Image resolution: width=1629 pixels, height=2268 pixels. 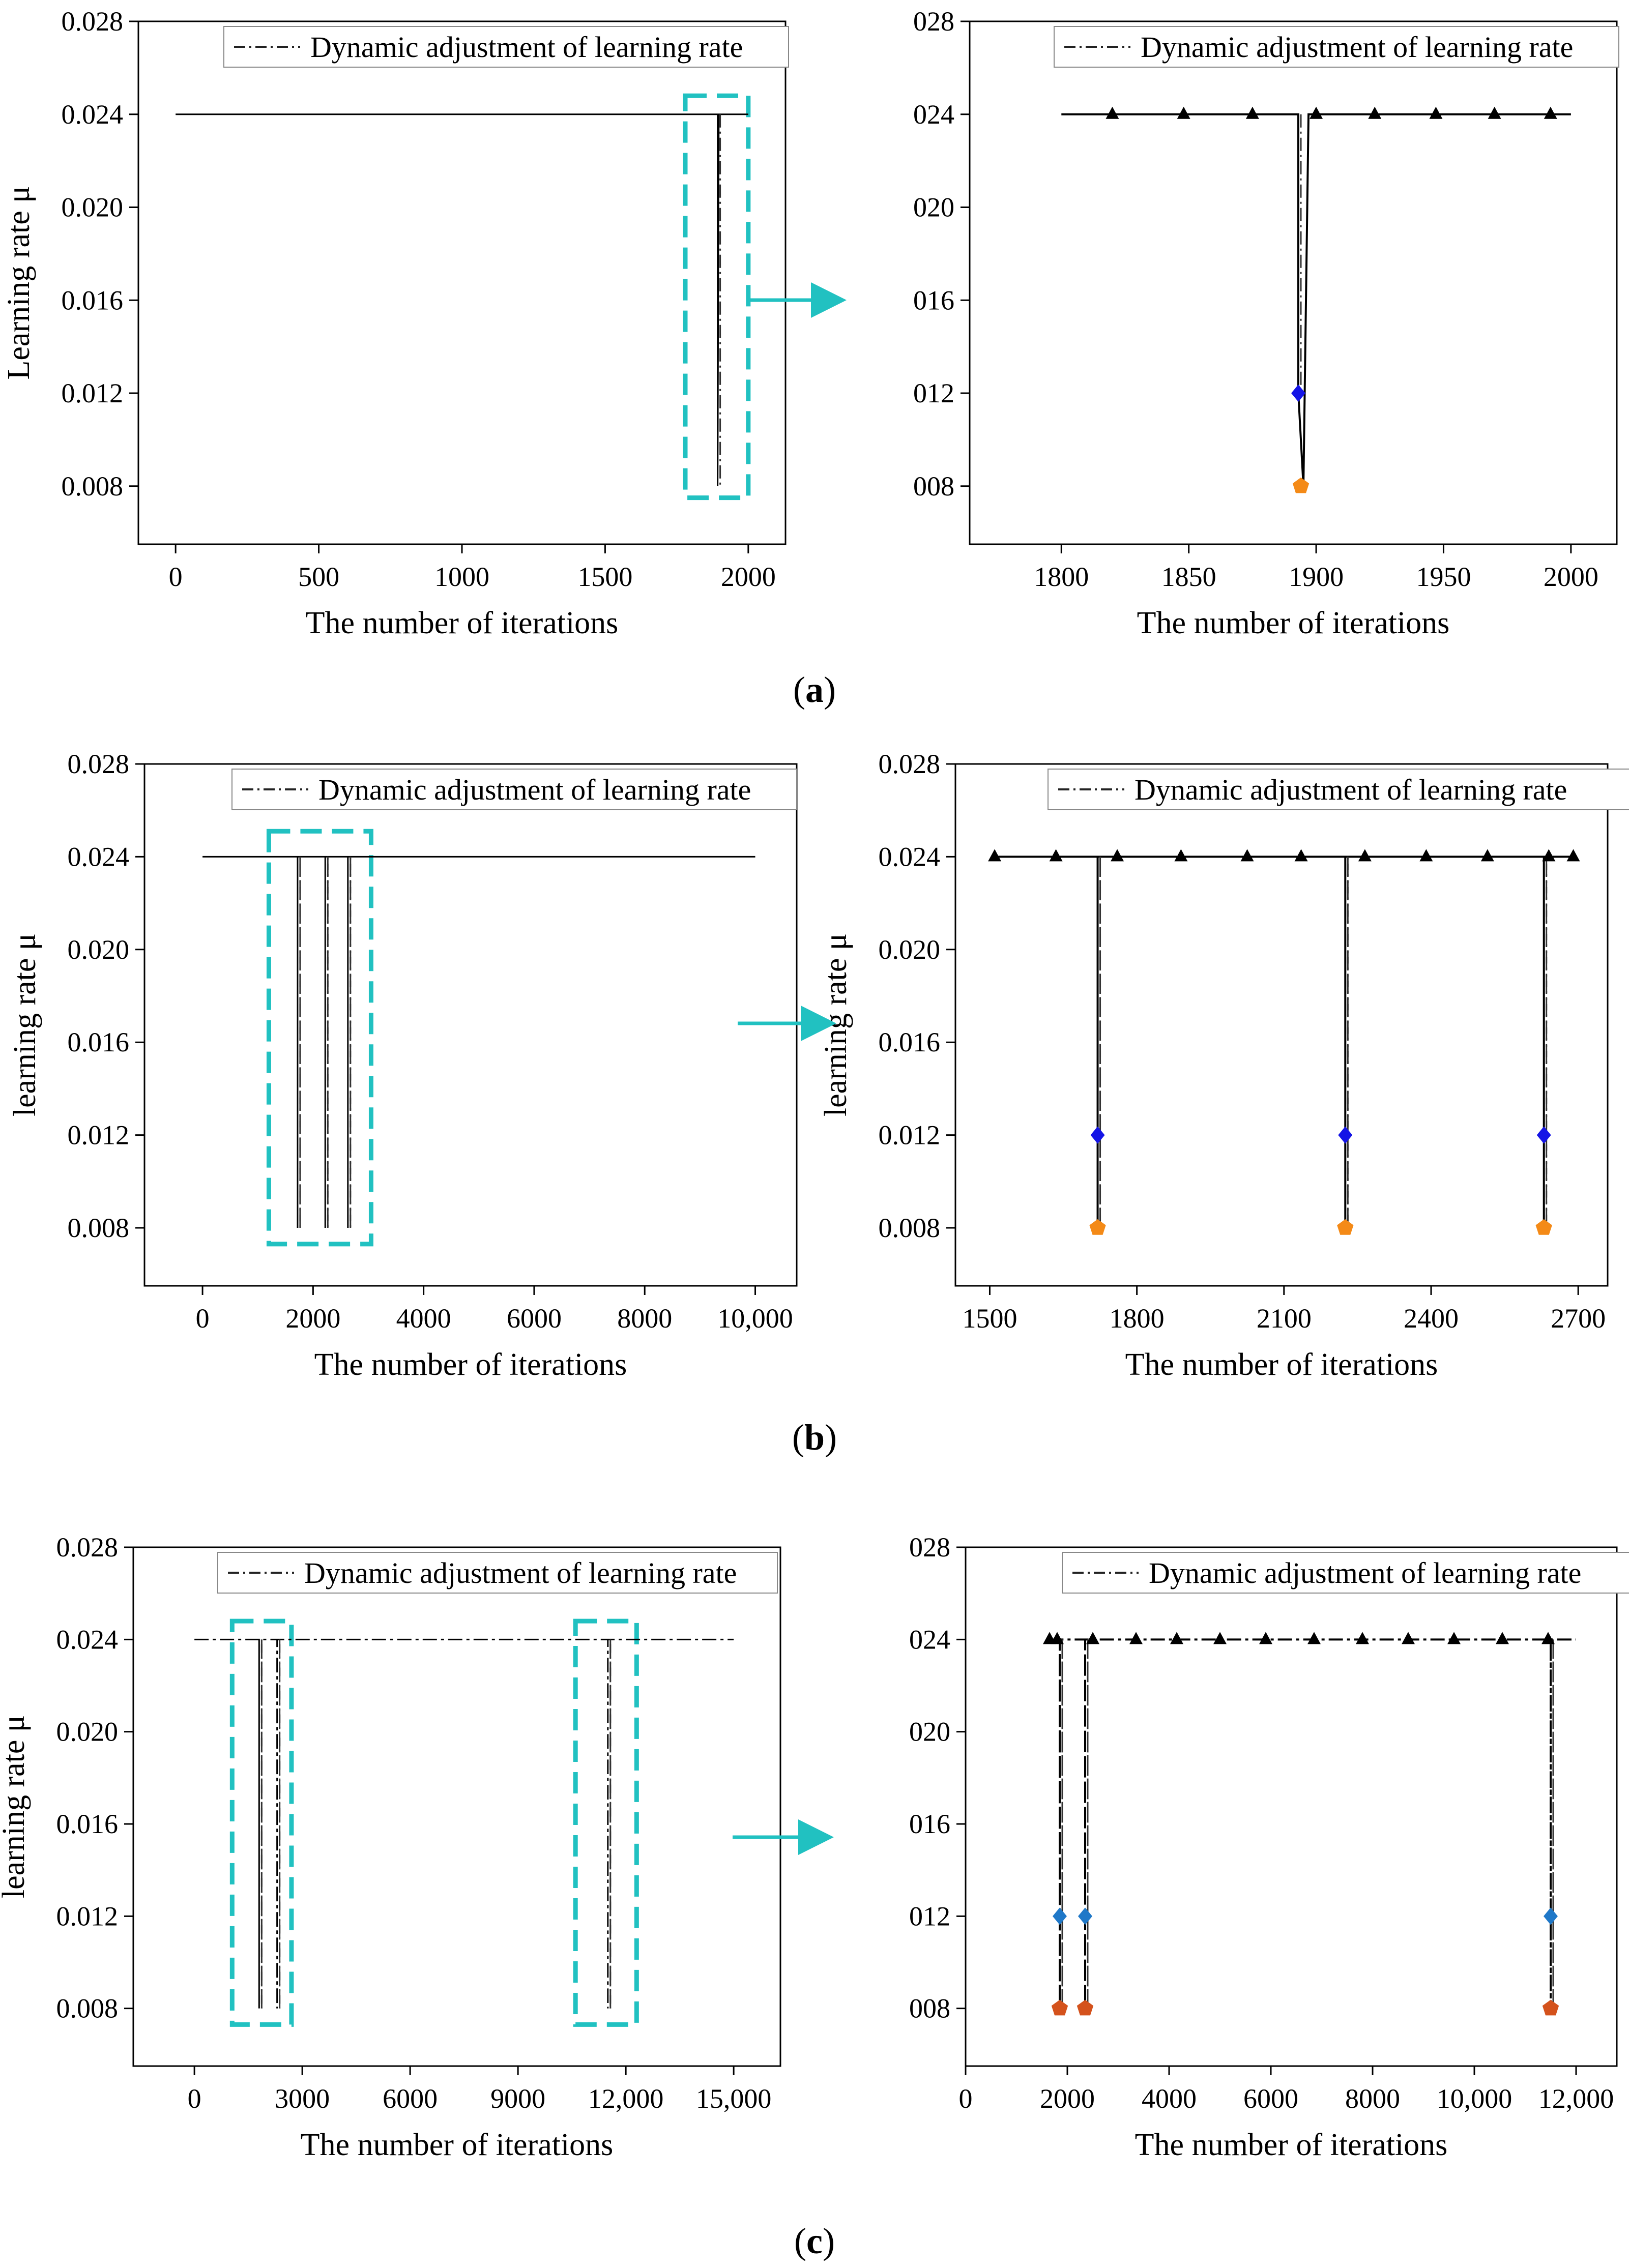 I want to click on x-tick-label: 15,000, so click(x=734, y=2098).